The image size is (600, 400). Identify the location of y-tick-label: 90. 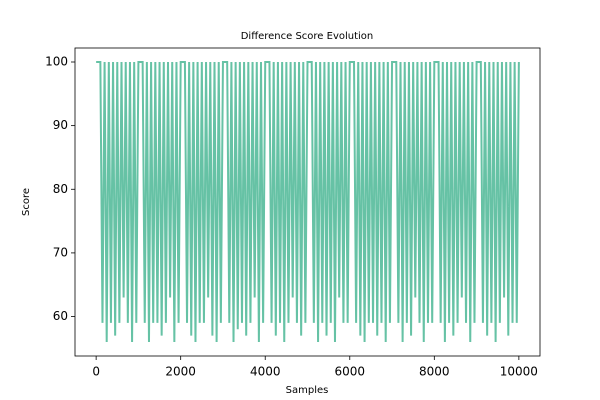
(60, 125).